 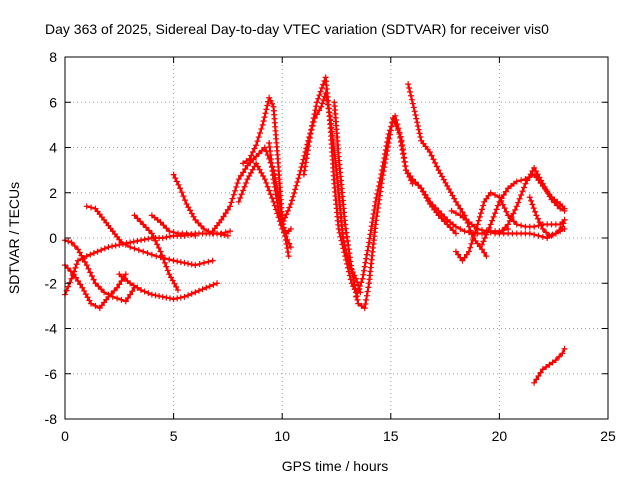 What do you see at coordinates (53, 102) in the screenshot?
I see `y-tick-label: 6` at bounding box center [53, 102].